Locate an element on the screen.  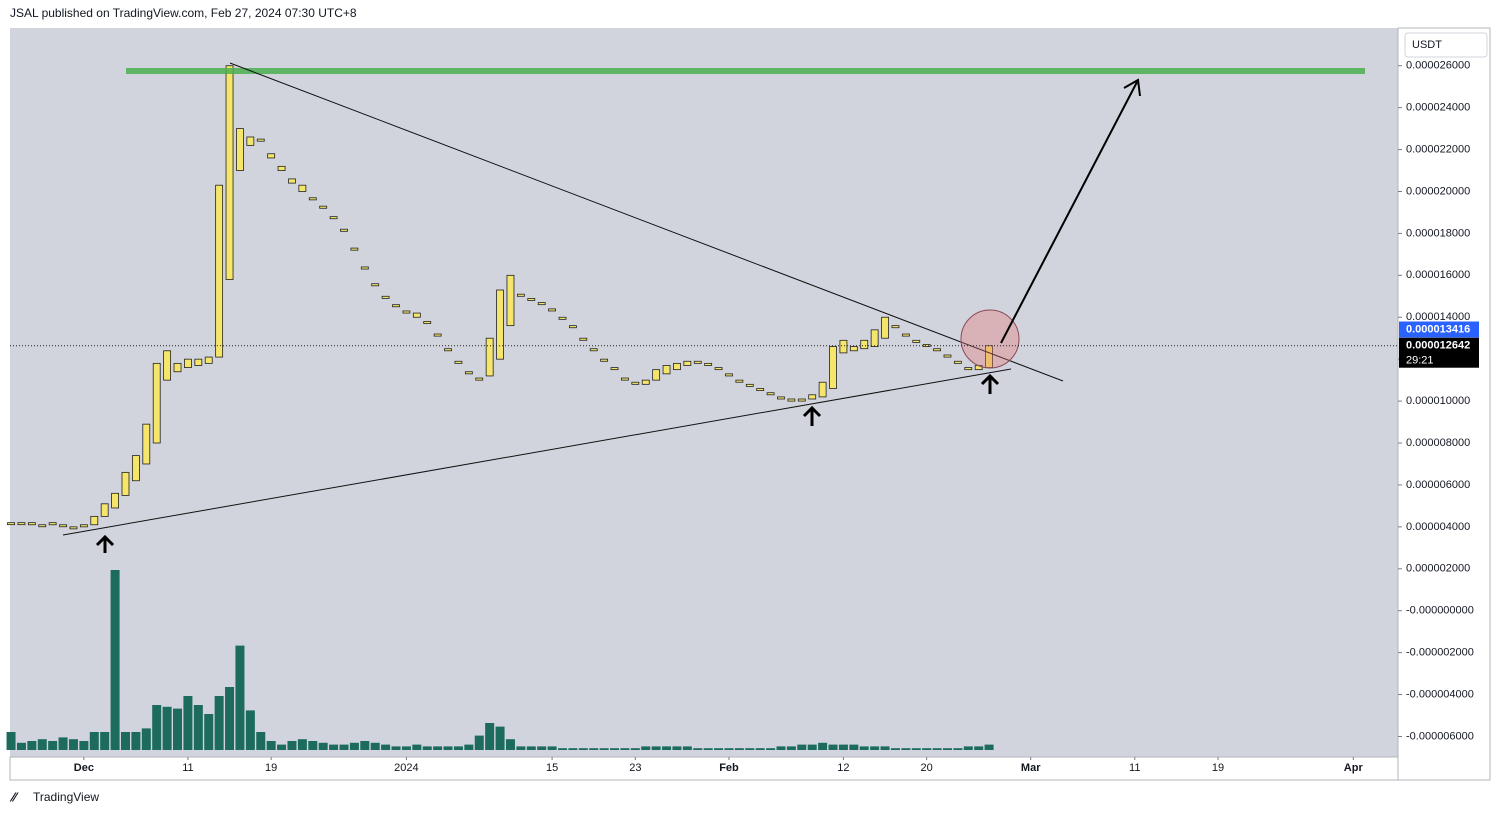
x-tick-label: Mar is located at coordinates (1031, 768).